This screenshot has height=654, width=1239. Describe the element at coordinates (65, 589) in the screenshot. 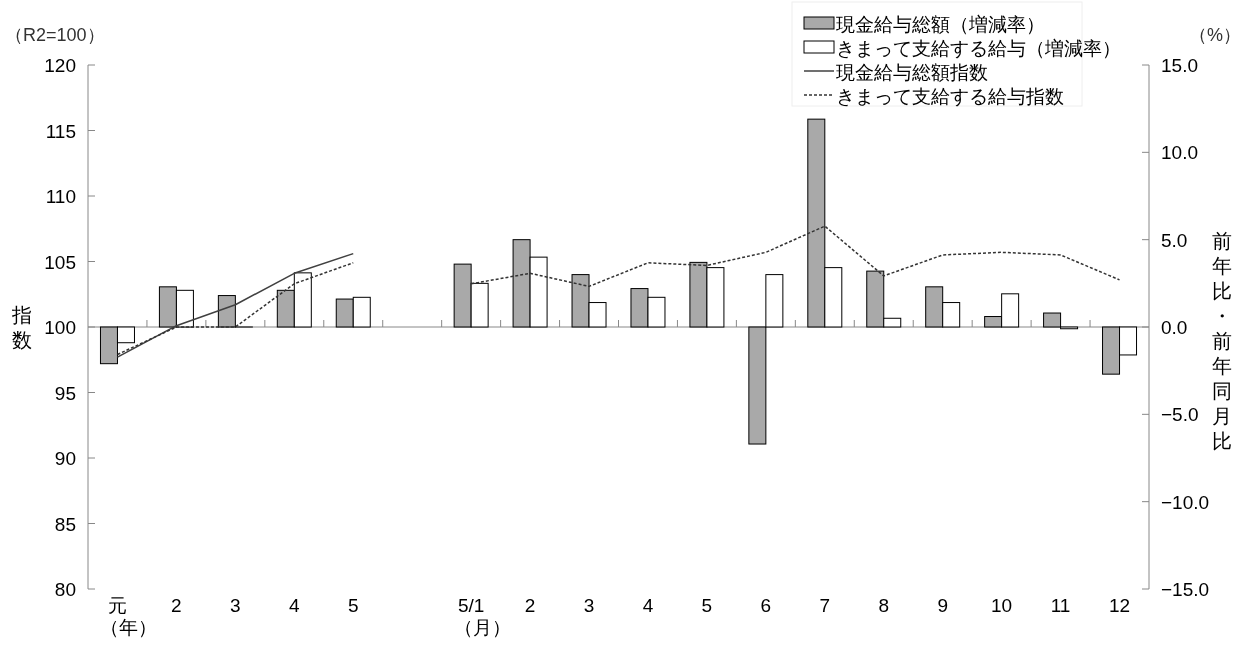

I see `y-tick-label: 80` at that location.